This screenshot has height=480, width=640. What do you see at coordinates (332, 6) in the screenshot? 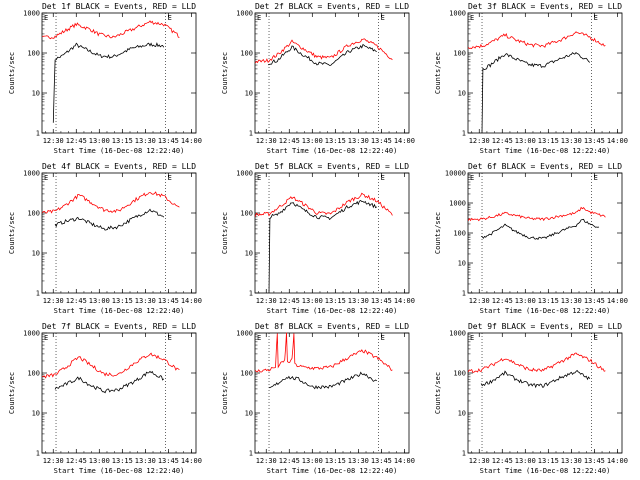
I see `chart-title: Det 2f BLACK = Events, RED = LLD` at bounding box center [332, 6].